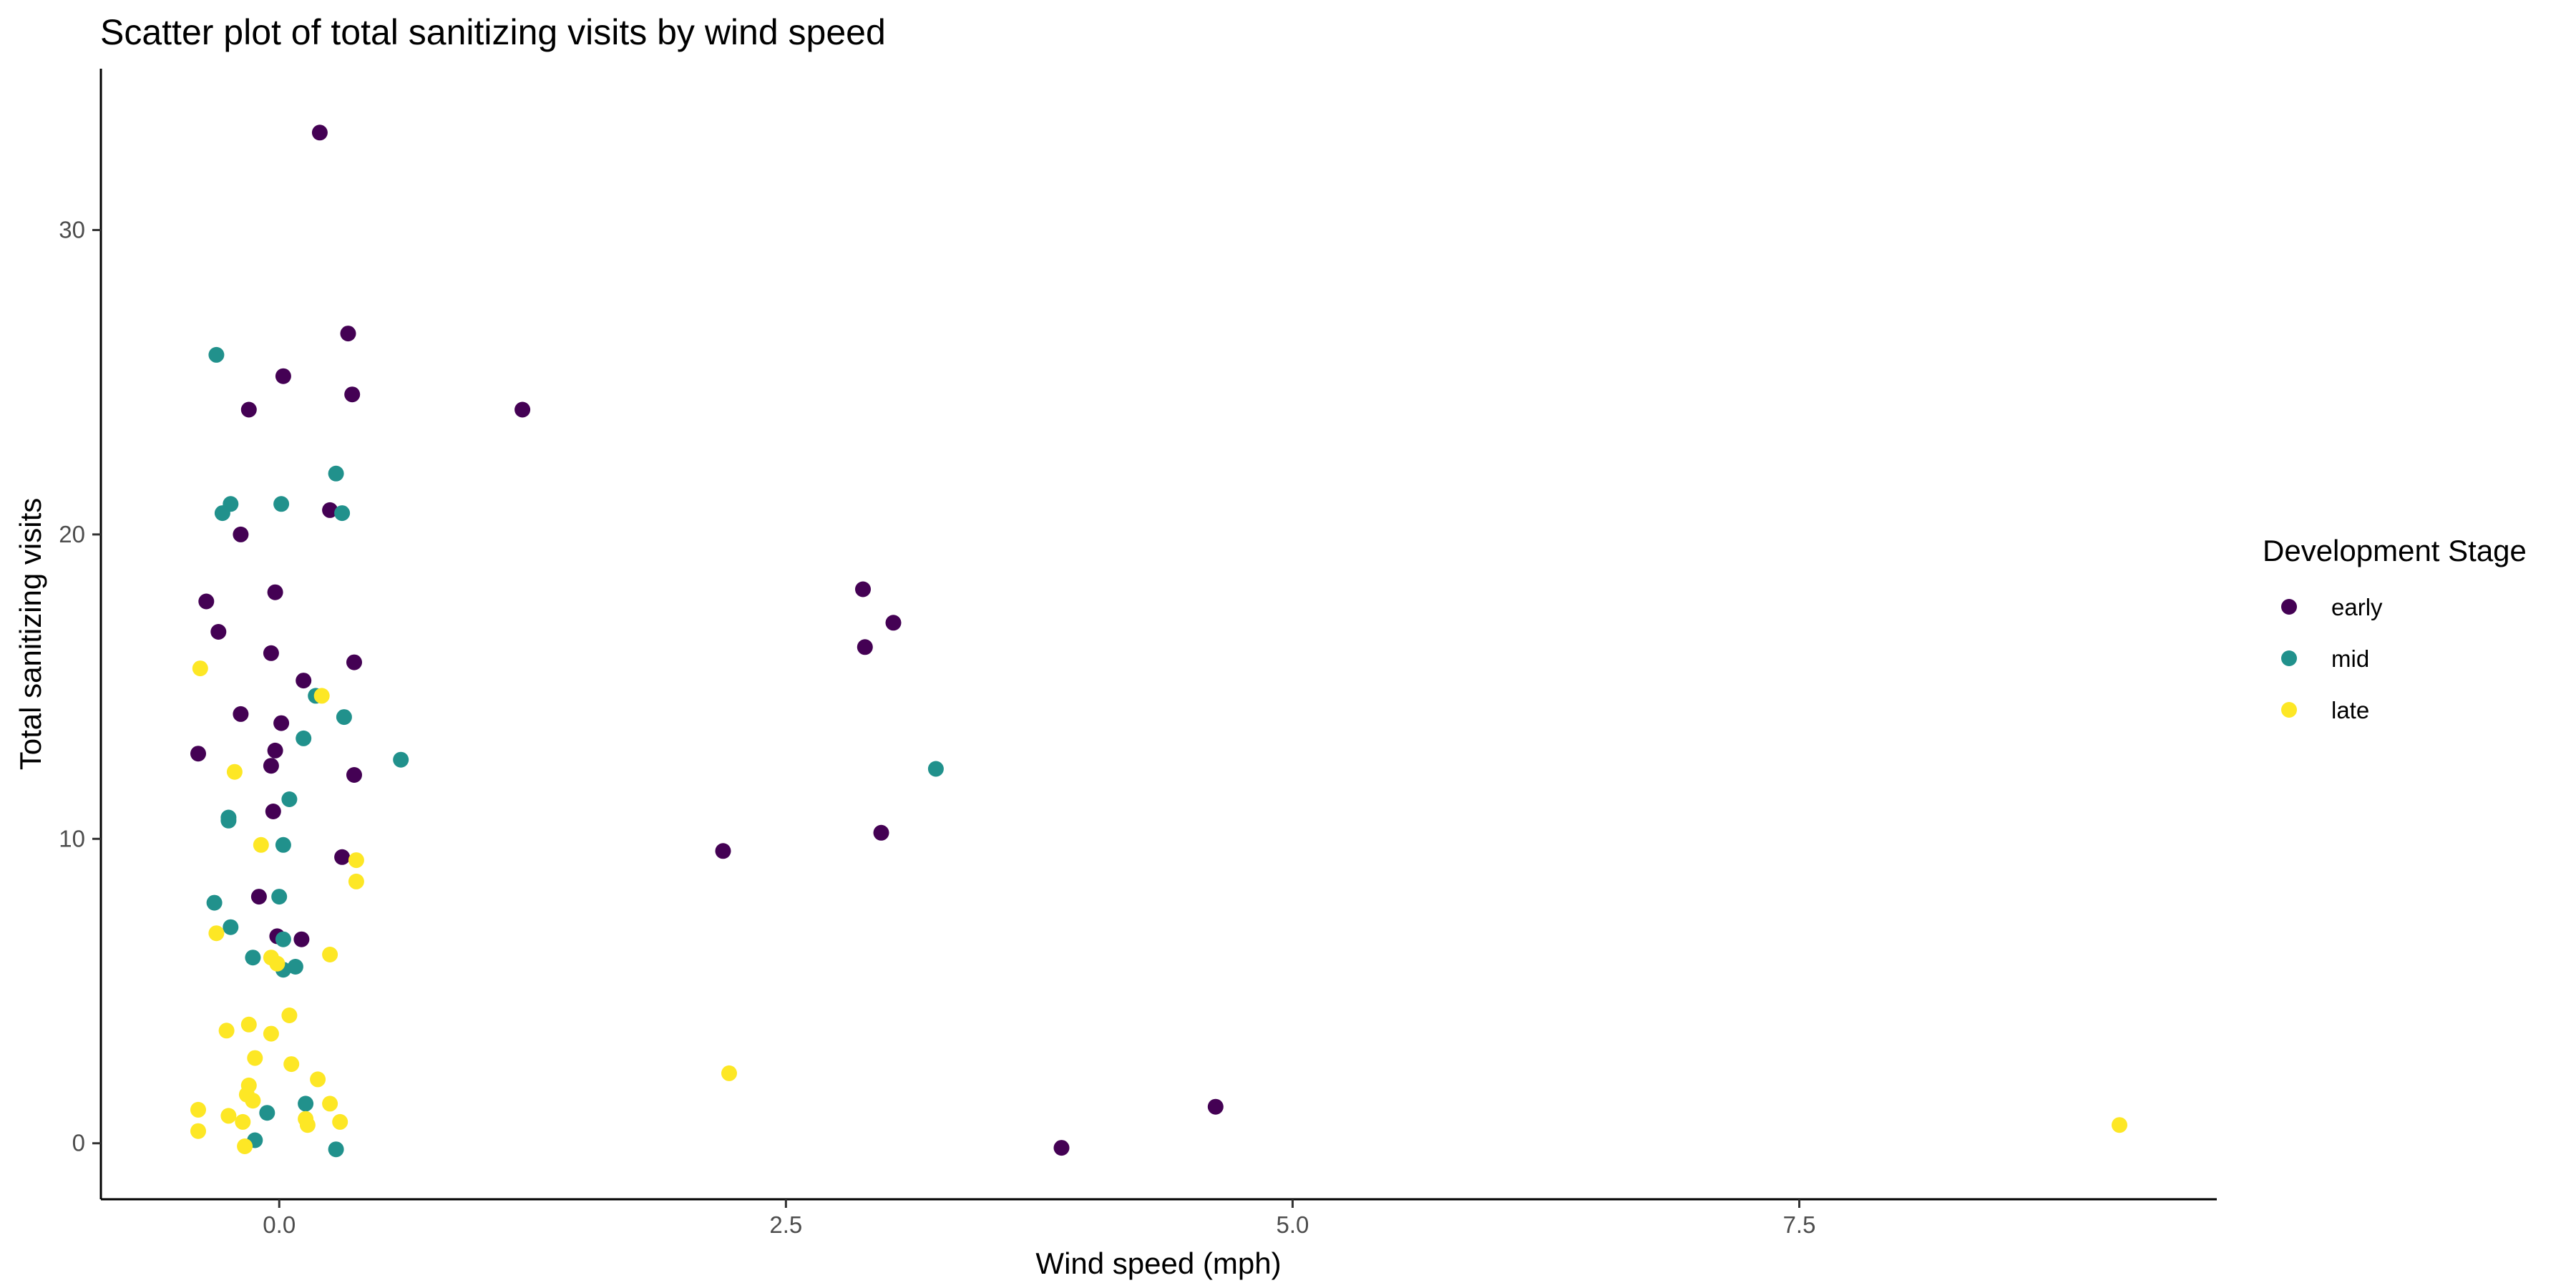  I want to click on legend-title: Development Stage, so click(2395, 550).